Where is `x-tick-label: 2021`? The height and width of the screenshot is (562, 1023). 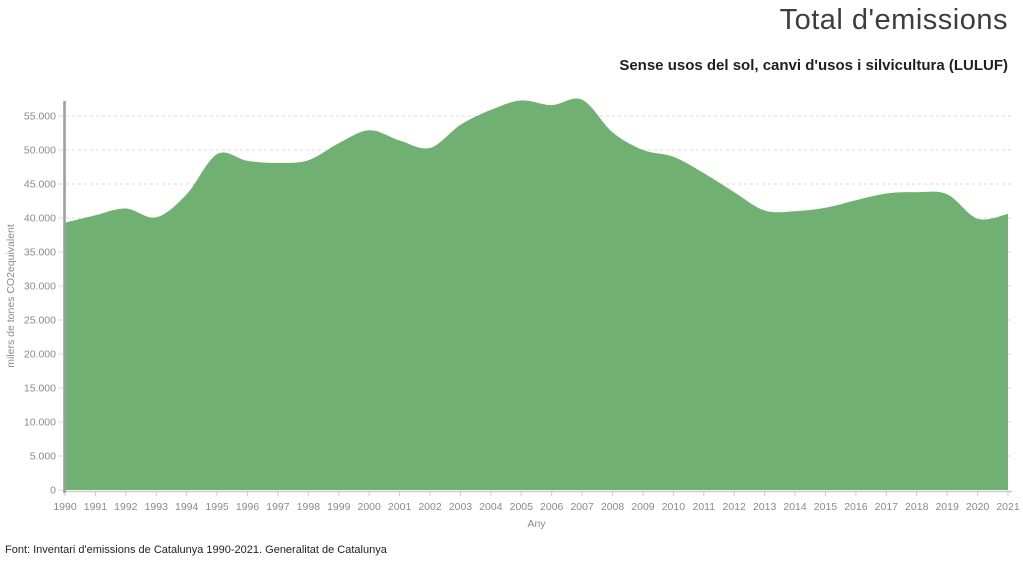
x-tick-label: 2021 is located at coordinates (1008, 507).